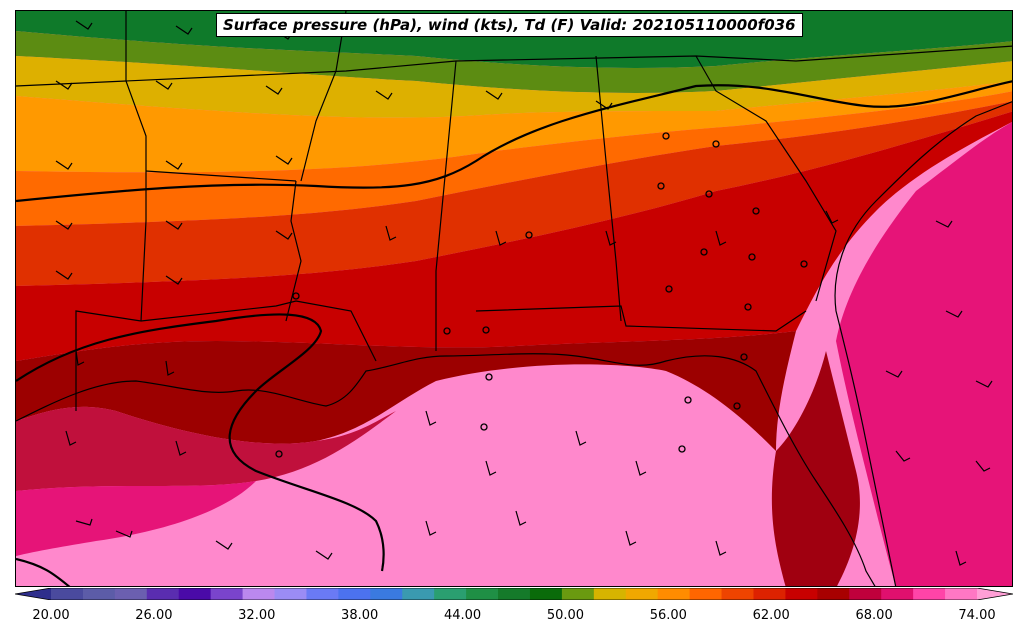  I want to click on td-band-magenta-west, so click(136, 518).